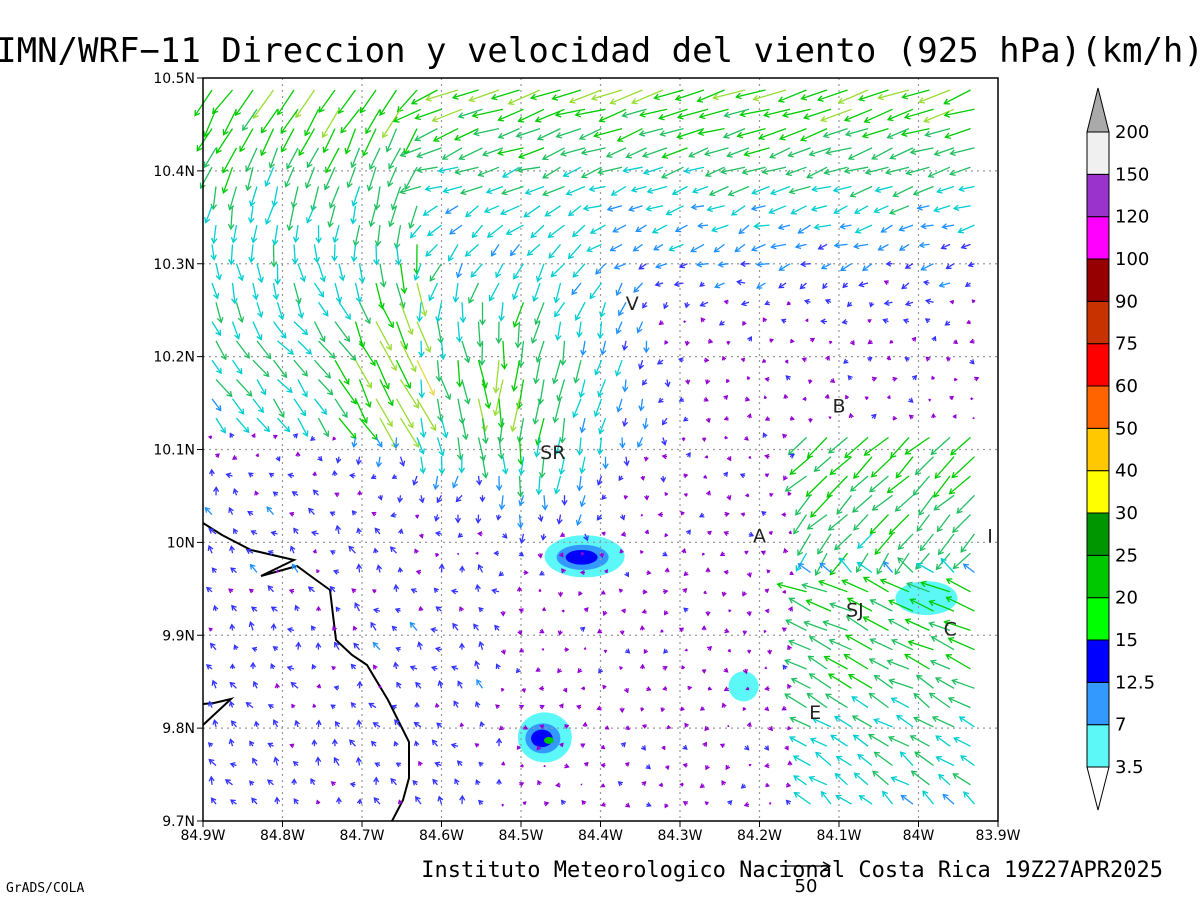 The image size is (1200, 900). What do you see at coordinates (1126, 513) in the screenshot?
I see `colorbar-label: 30` at bounding box center [1126, 513].